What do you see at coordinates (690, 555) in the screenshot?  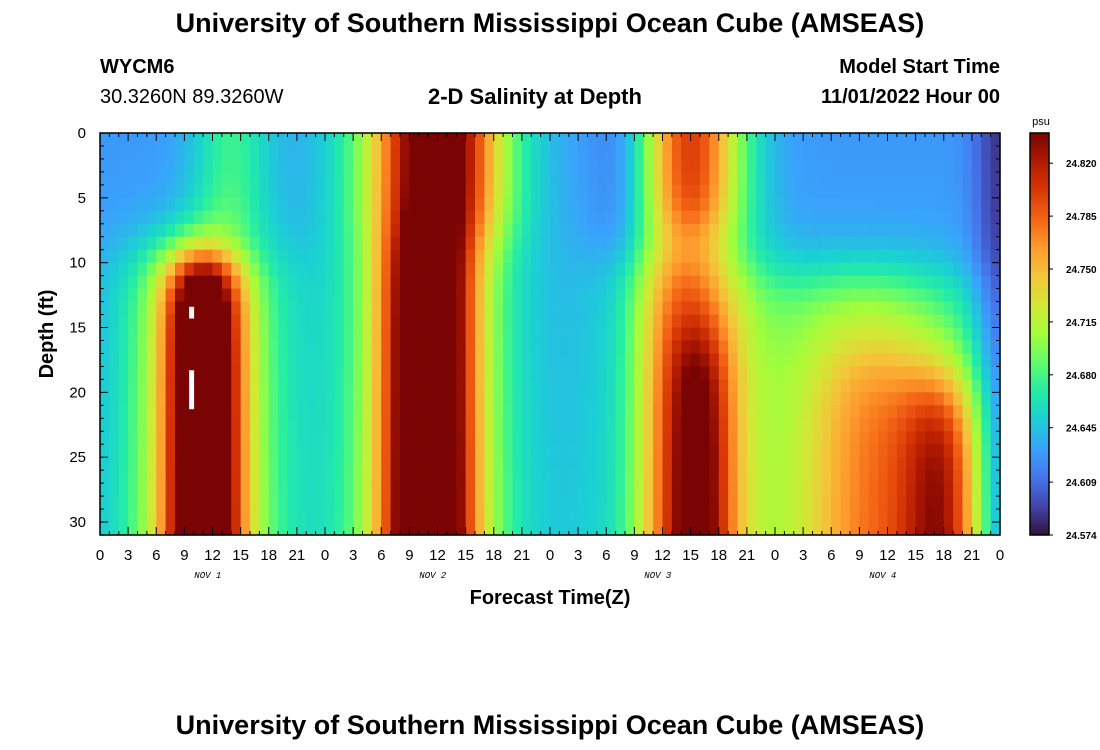 I see `x-tick-label: 15` at bounding box center [690, 555].